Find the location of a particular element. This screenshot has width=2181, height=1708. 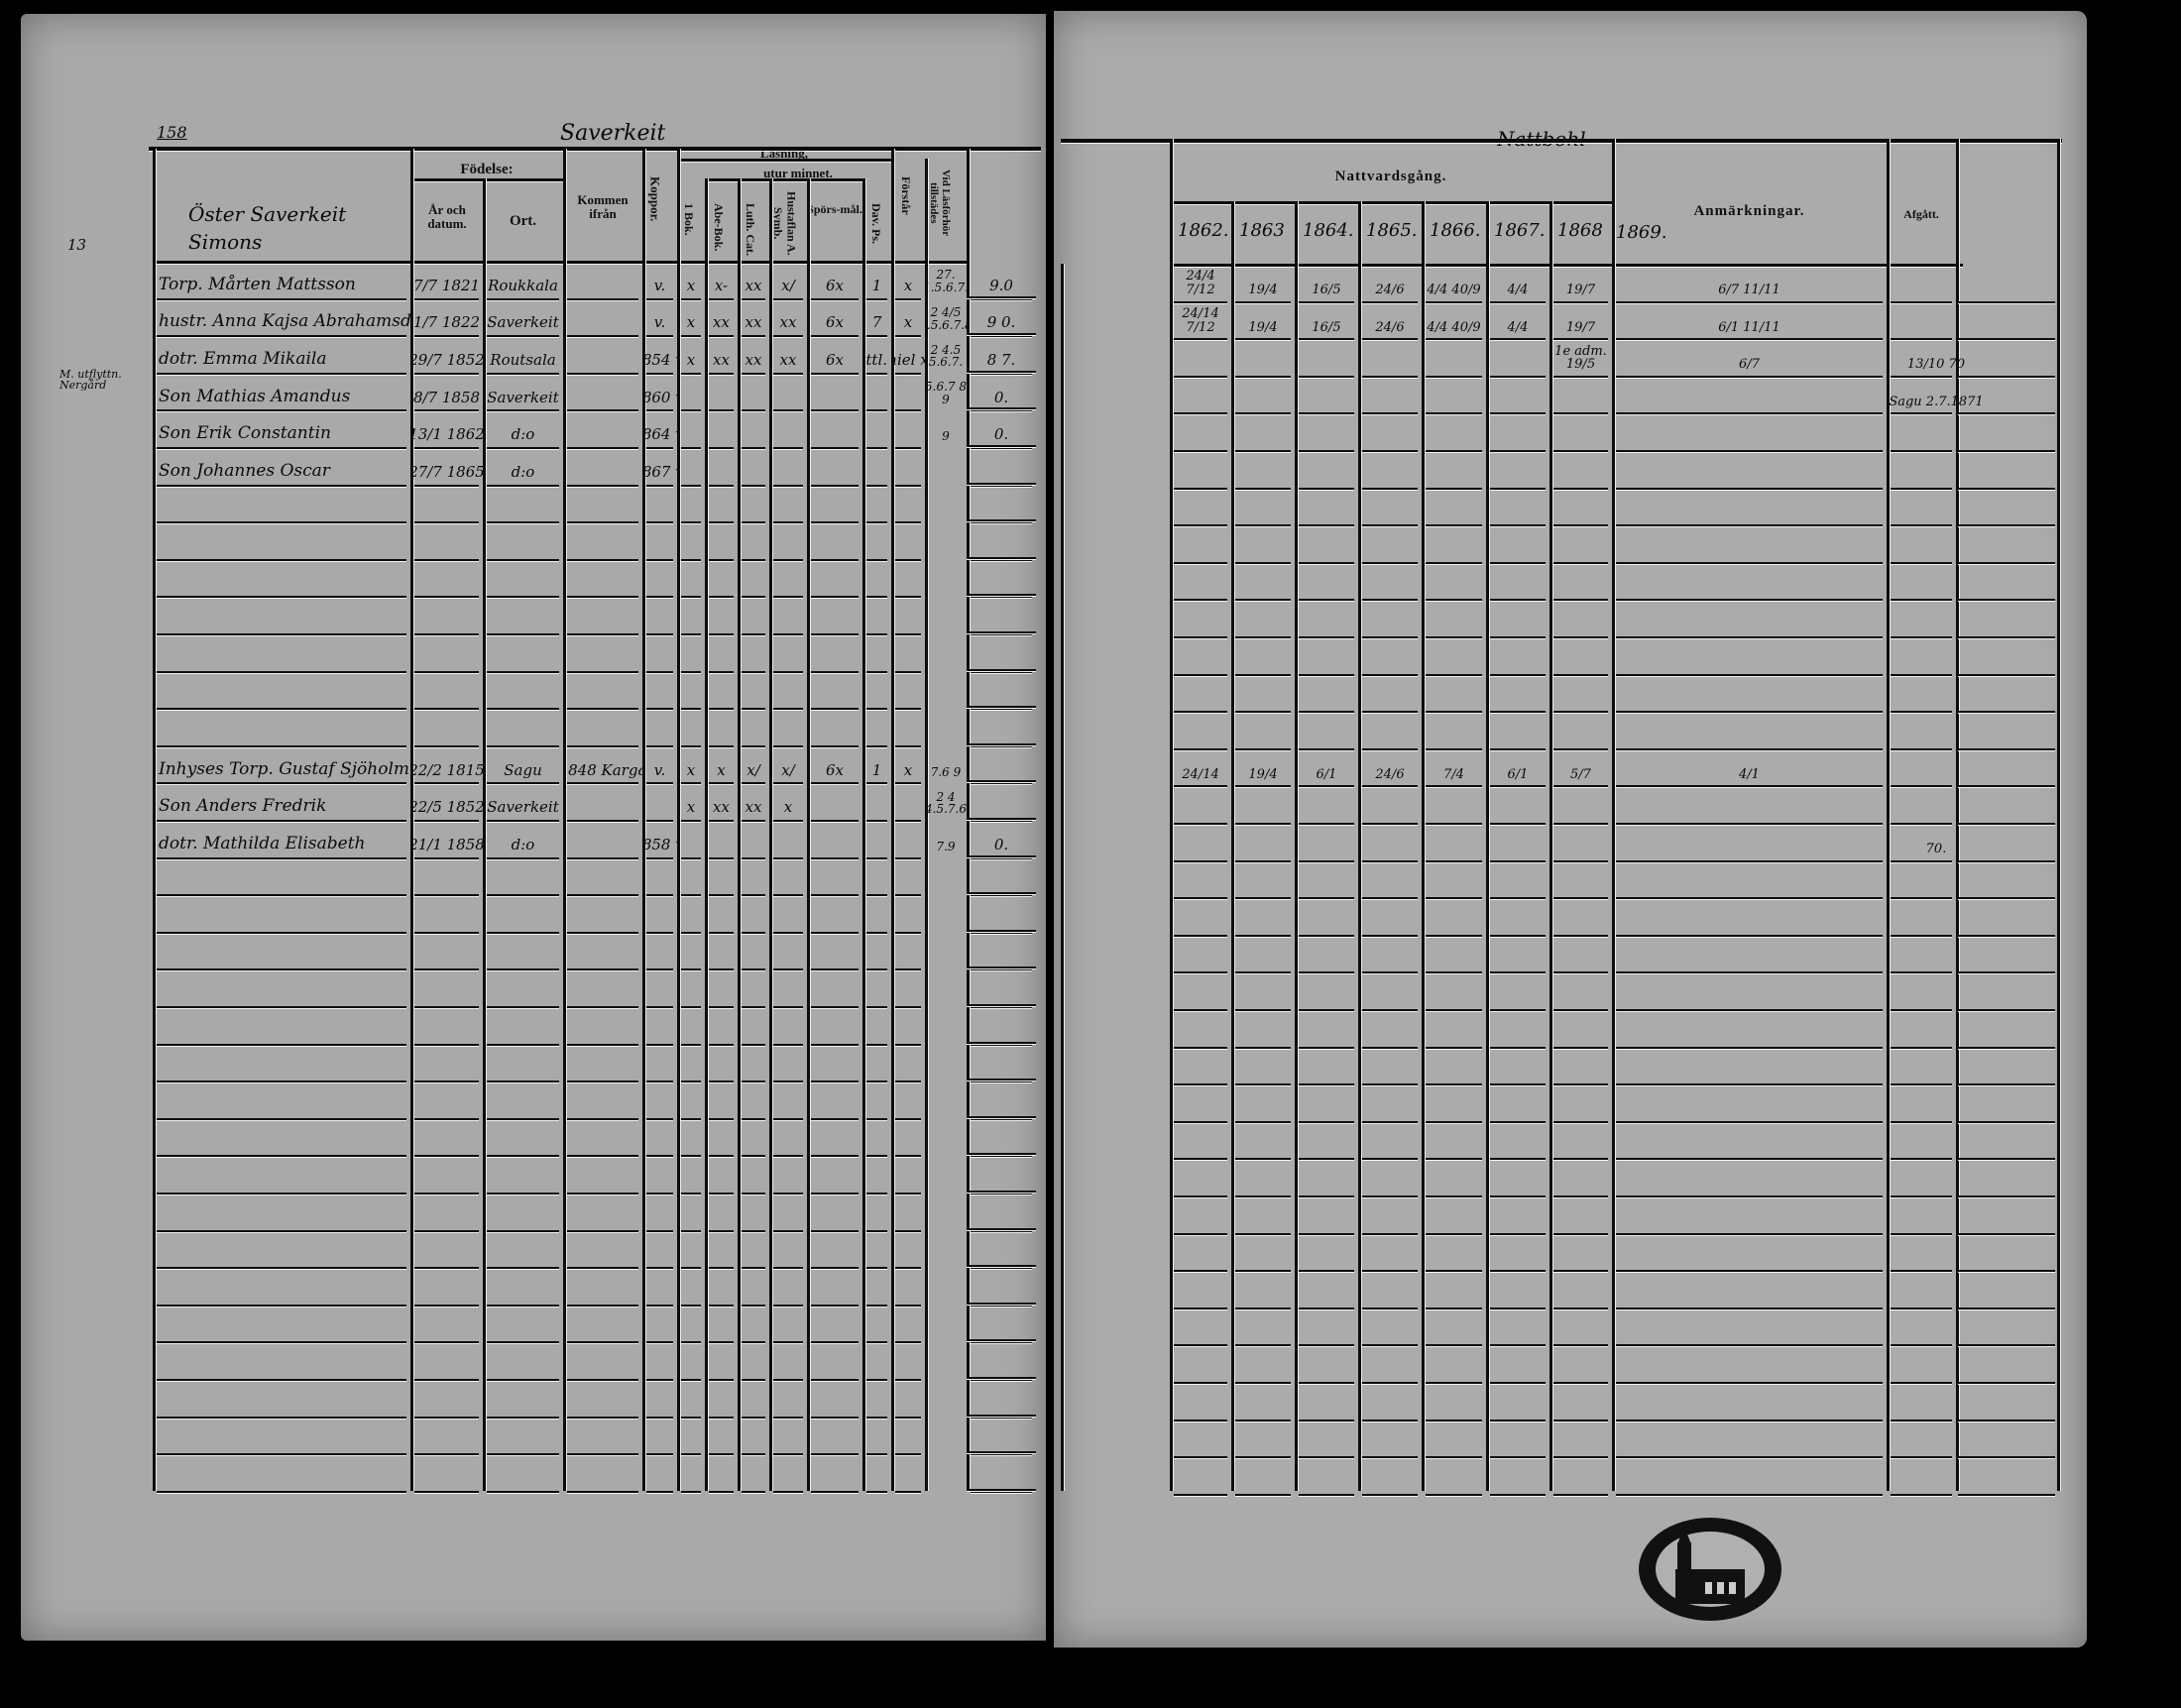

left-cell: 1854 v. is located at coordinates (659, 360).